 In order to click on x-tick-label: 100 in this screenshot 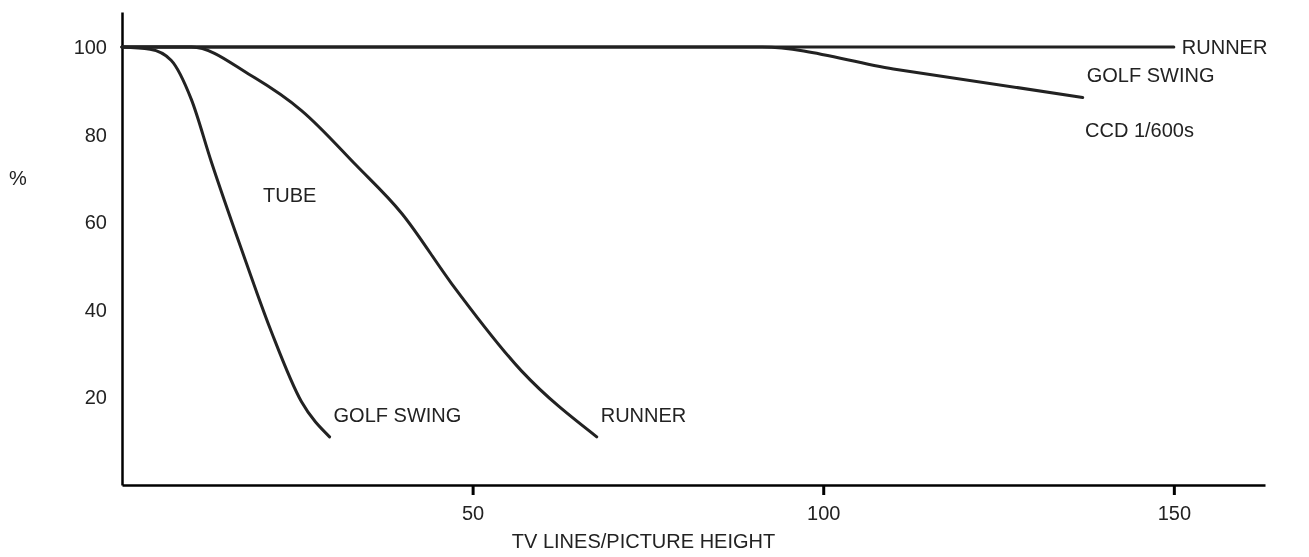, I will do `click(824, 513)`.